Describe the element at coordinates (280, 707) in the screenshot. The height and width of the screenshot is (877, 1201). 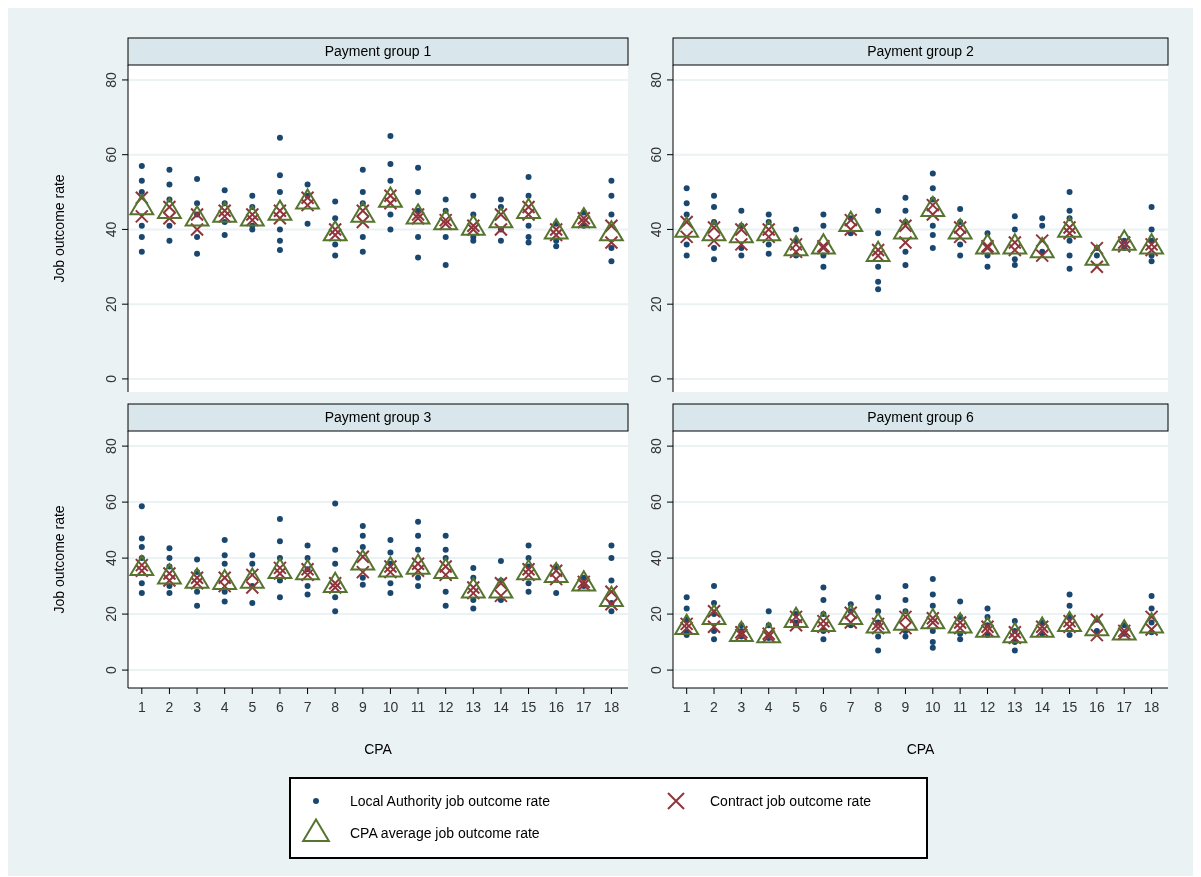
I see `x-tick-label: 6` at that location.